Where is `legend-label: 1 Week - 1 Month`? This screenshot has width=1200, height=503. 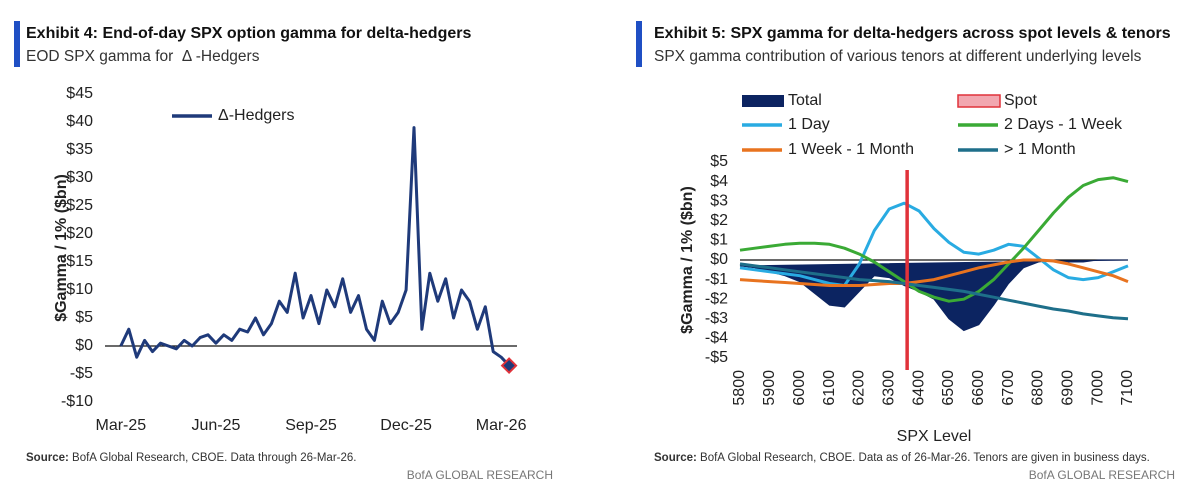 legend-label: 1 Week - 1 Month is located at coordinates (851, 149).